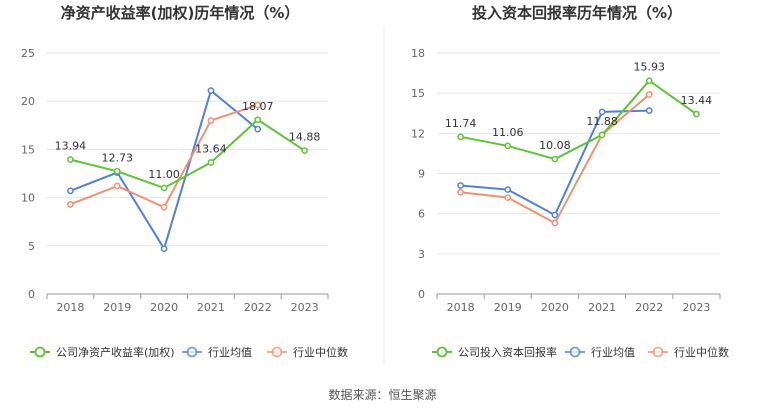 The width and height of the screenshot is (765, 413). What do you see at coordinates (508, 132) in the screenshot?
I see `data-label: 11.06` at bounding box center [508, 132].